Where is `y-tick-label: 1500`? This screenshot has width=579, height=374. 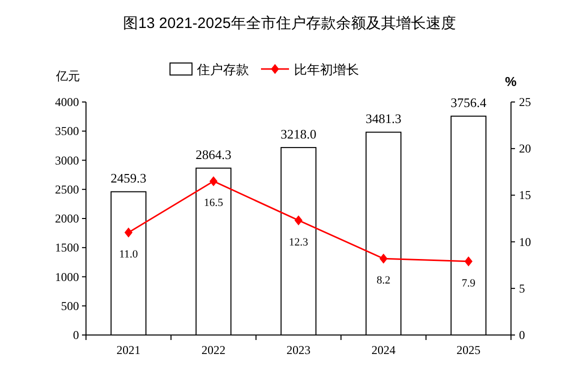 y-tick-label: 1500 is located at coordinates (67, 247).